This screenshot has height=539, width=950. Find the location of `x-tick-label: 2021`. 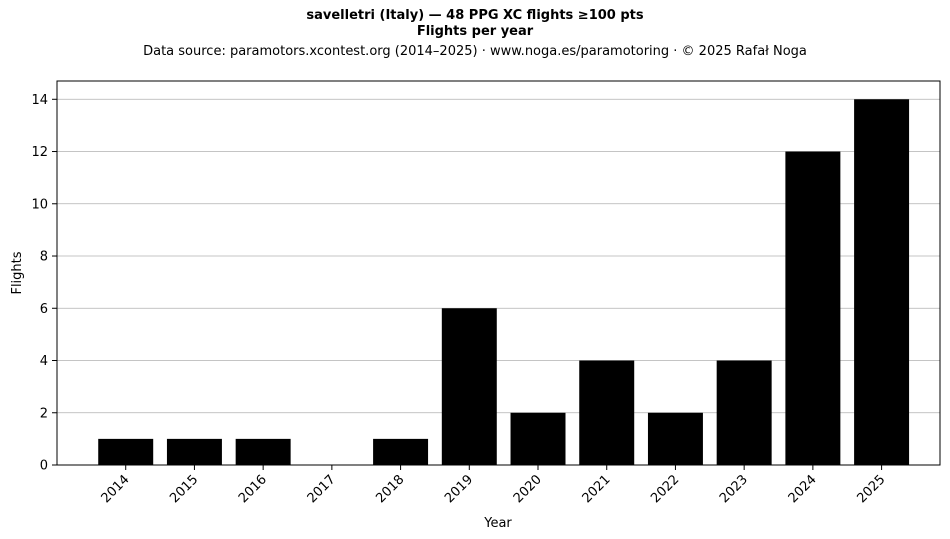

x-tick-label: 2021 is located at coordinates (597, 489).